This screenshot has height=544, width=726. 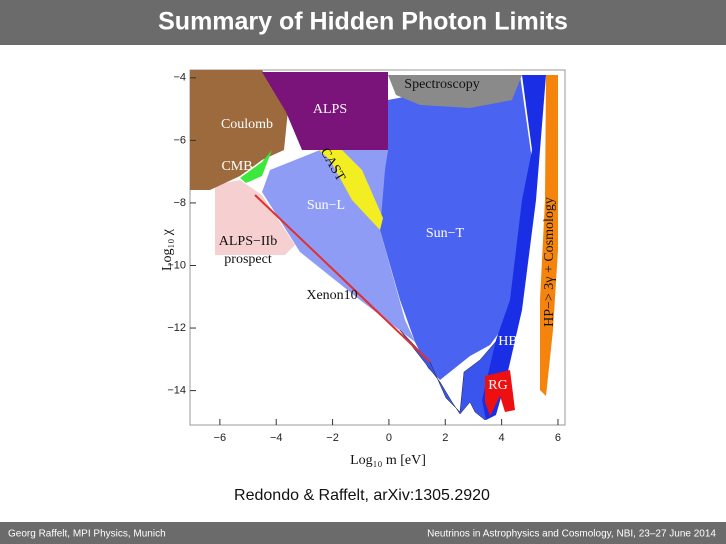 I want to click on region-label: RG, so click(x=497, y=385).